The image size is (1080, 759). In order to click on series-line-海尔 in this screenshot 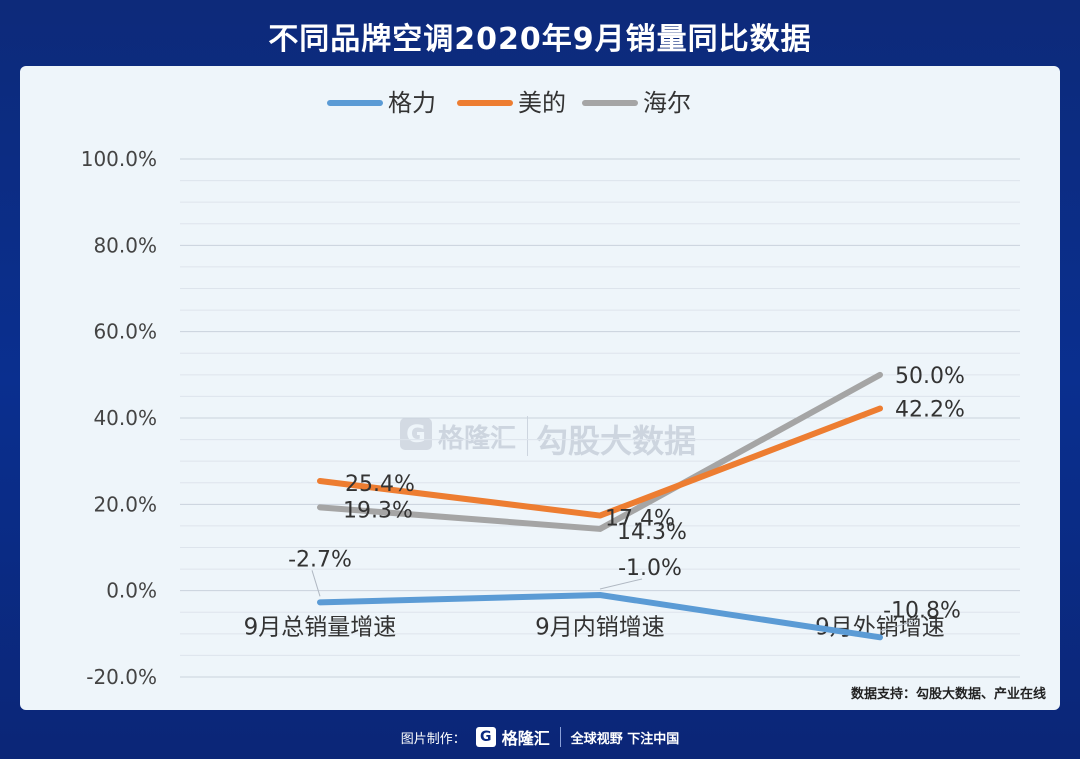, I will do `click(600, 451)`.